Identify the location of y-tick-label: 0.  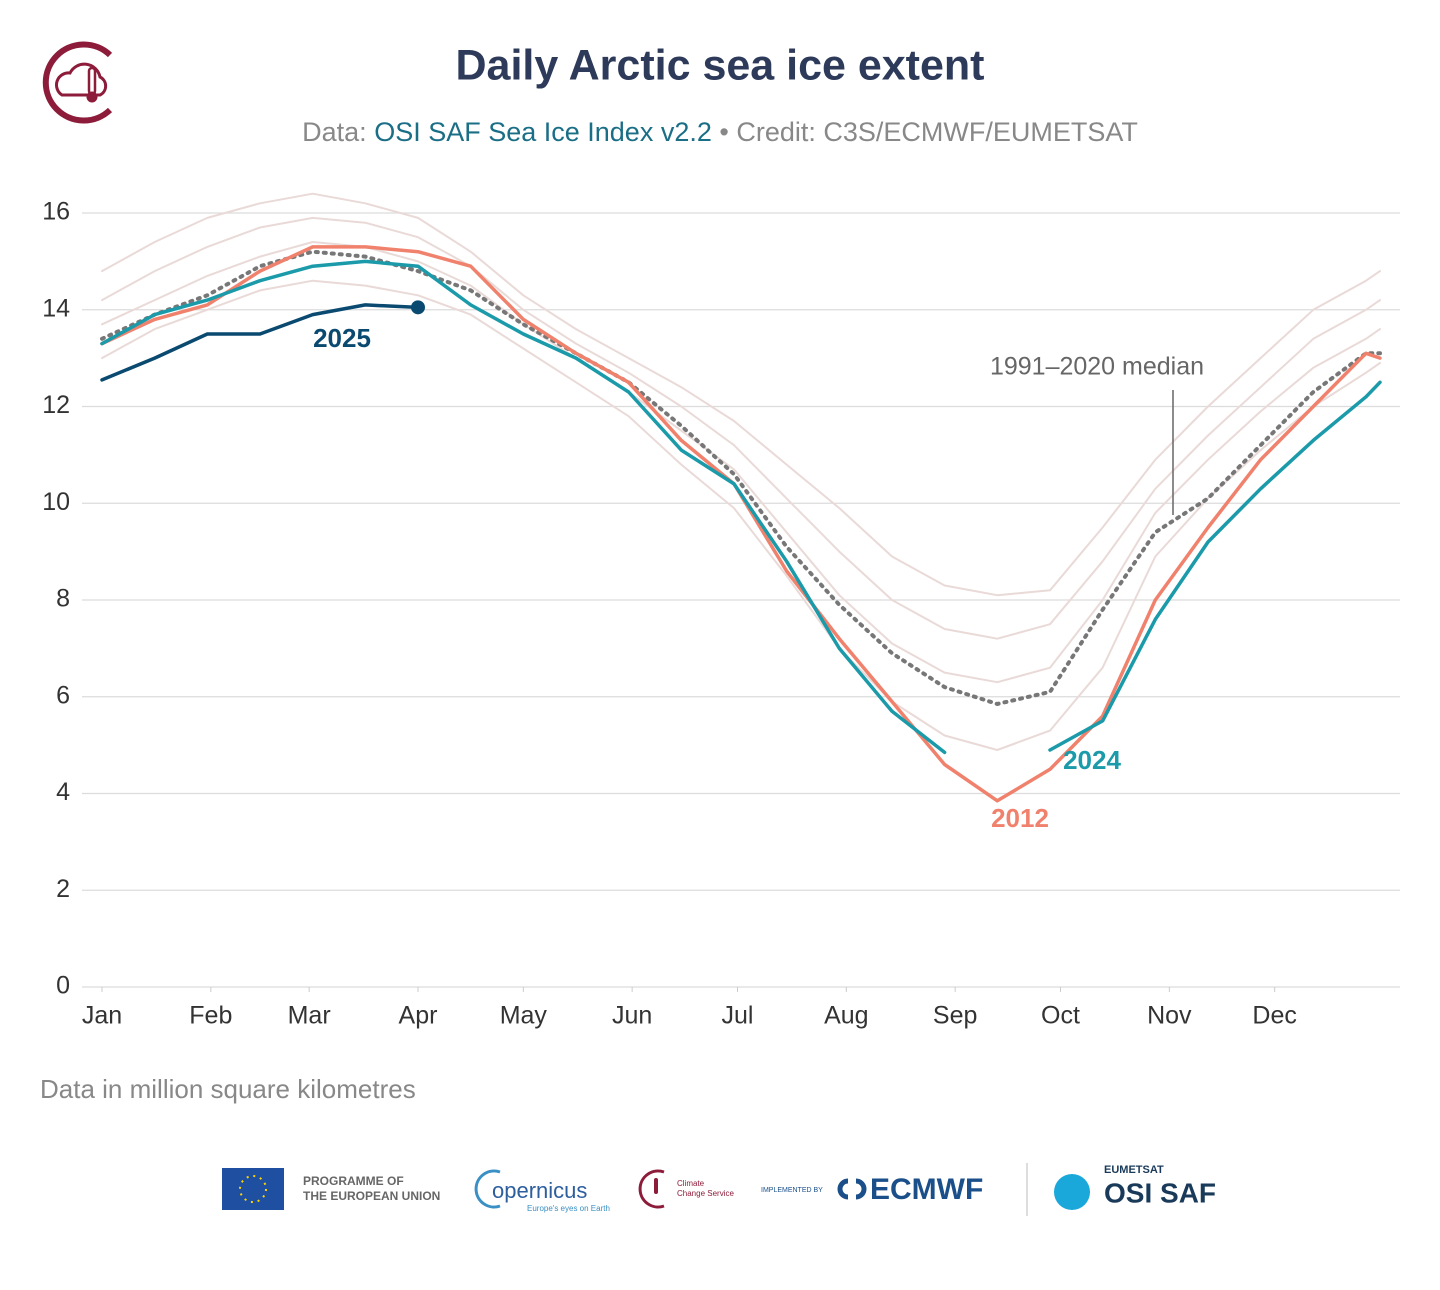
(63, 986).